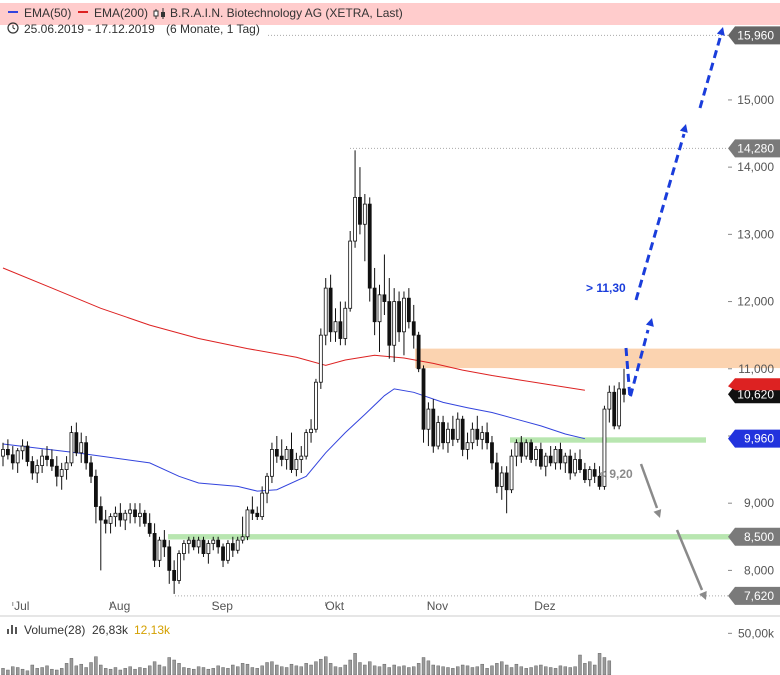  I want to click on y-tick-label: 9,000, so click(759, 503).